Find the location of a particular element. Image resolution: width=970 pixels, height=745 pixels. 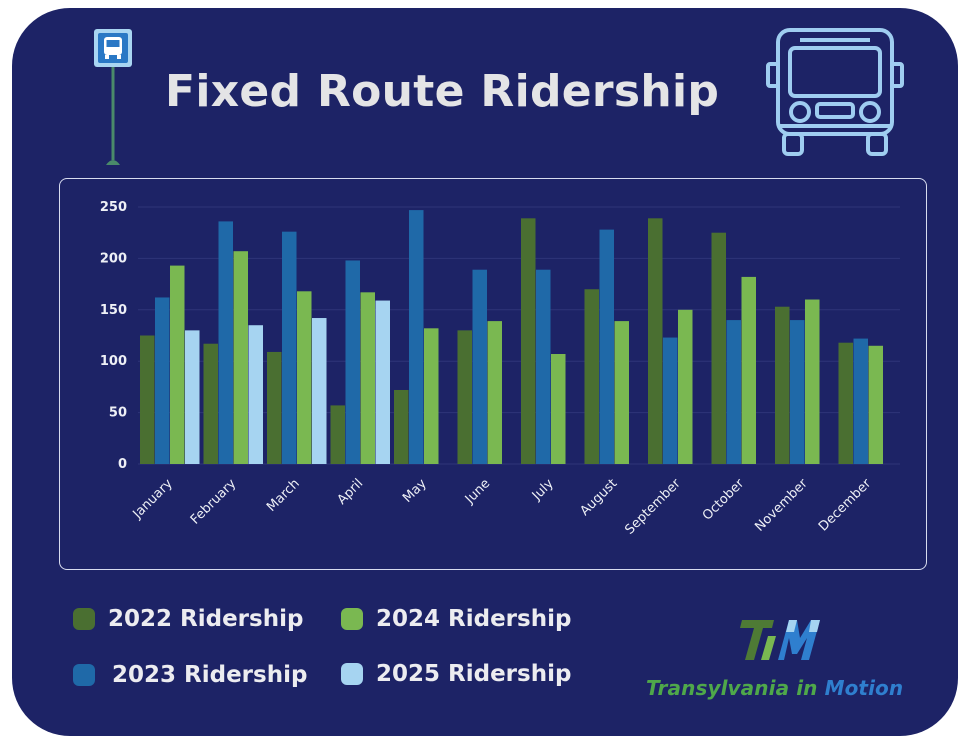

x-tick-label: February is located at coordinates (214, 502).